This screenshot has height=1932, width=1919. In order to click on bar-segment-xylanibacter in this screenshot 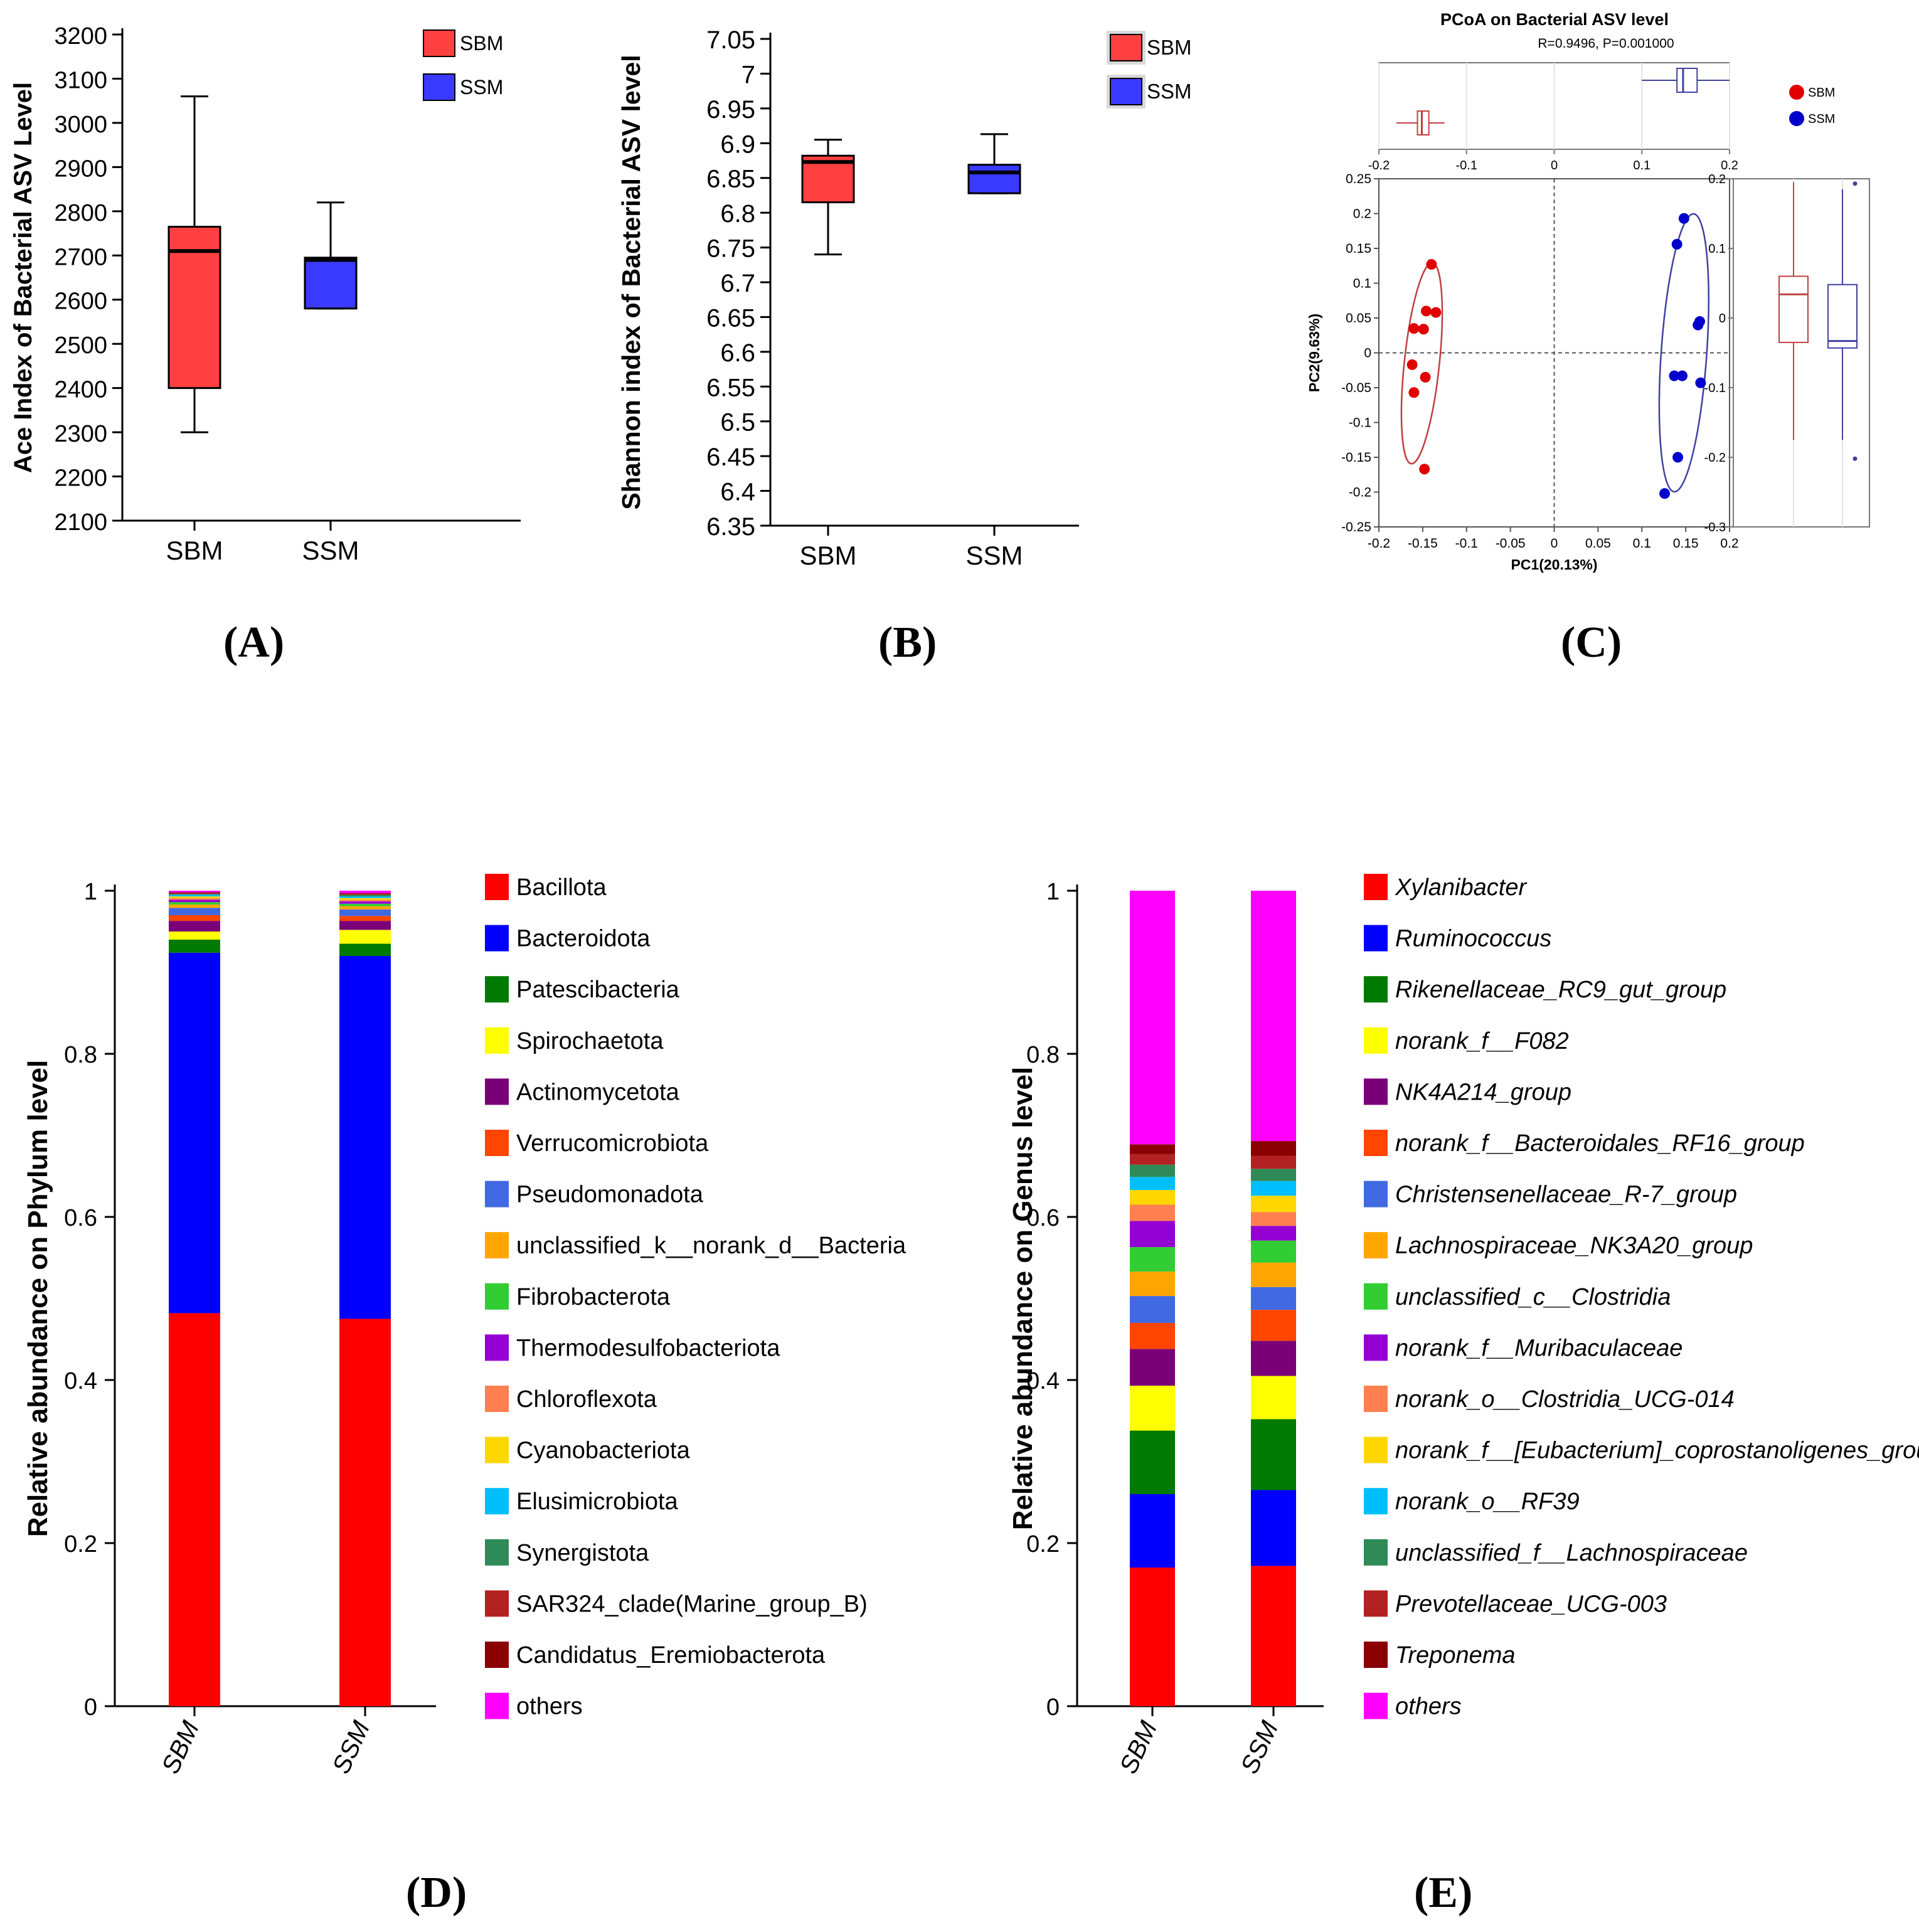, I will do `click(1152, 1637)`.